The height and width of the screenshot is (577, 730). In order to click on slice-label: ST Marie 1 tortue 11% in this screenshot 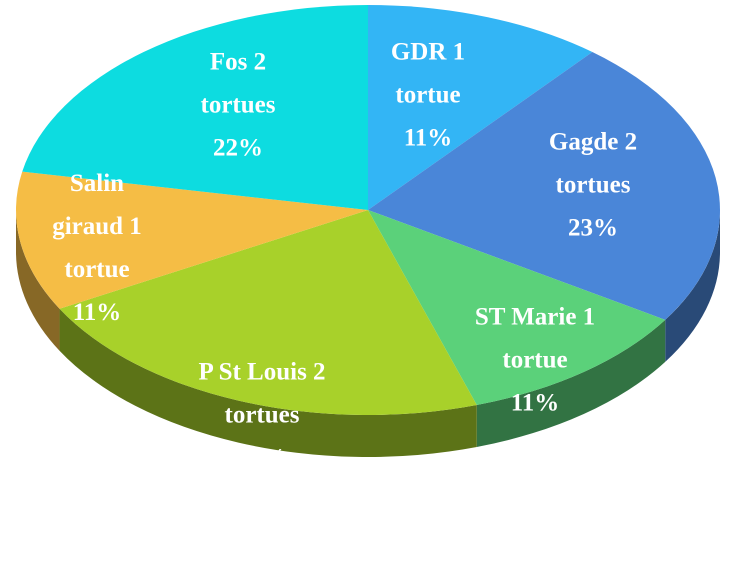, I will do `click(535, 360)`.